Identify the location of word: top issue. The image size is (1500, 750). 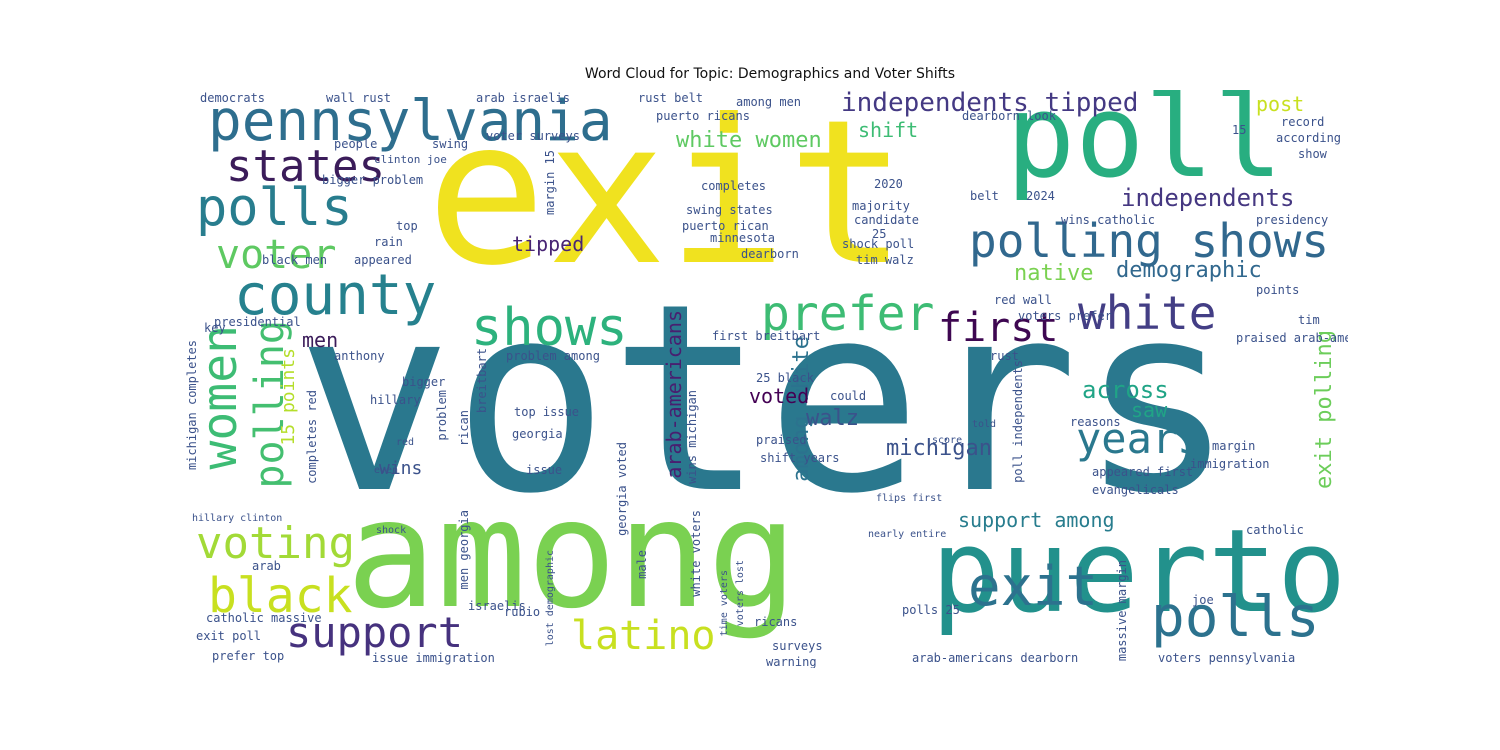
(547, 412).